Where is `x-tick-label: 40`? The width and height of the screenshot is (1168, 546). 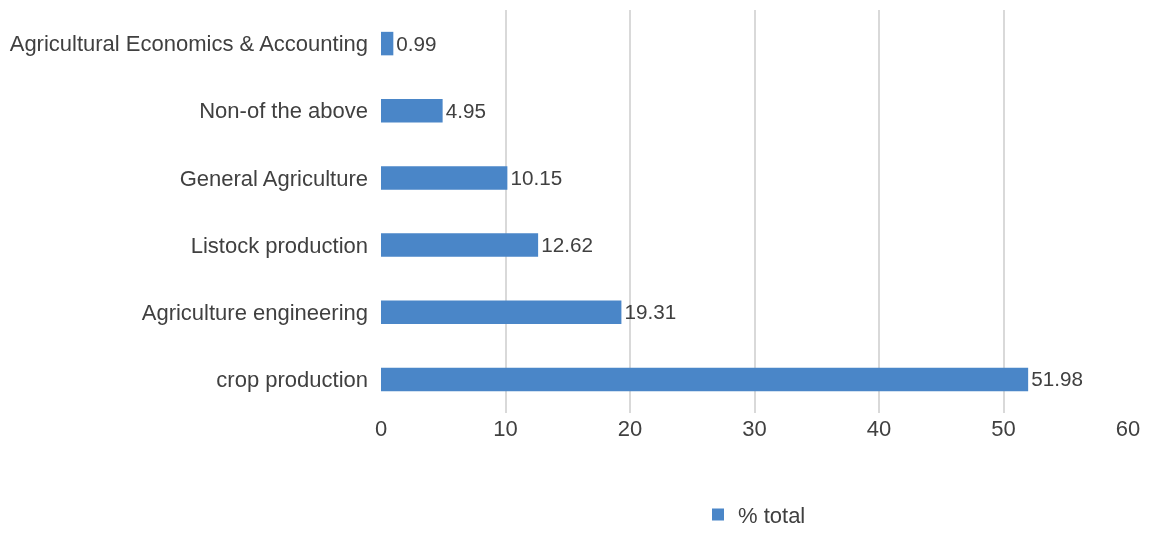 x-tick-label: 40 is located at coordinates (879, 428).